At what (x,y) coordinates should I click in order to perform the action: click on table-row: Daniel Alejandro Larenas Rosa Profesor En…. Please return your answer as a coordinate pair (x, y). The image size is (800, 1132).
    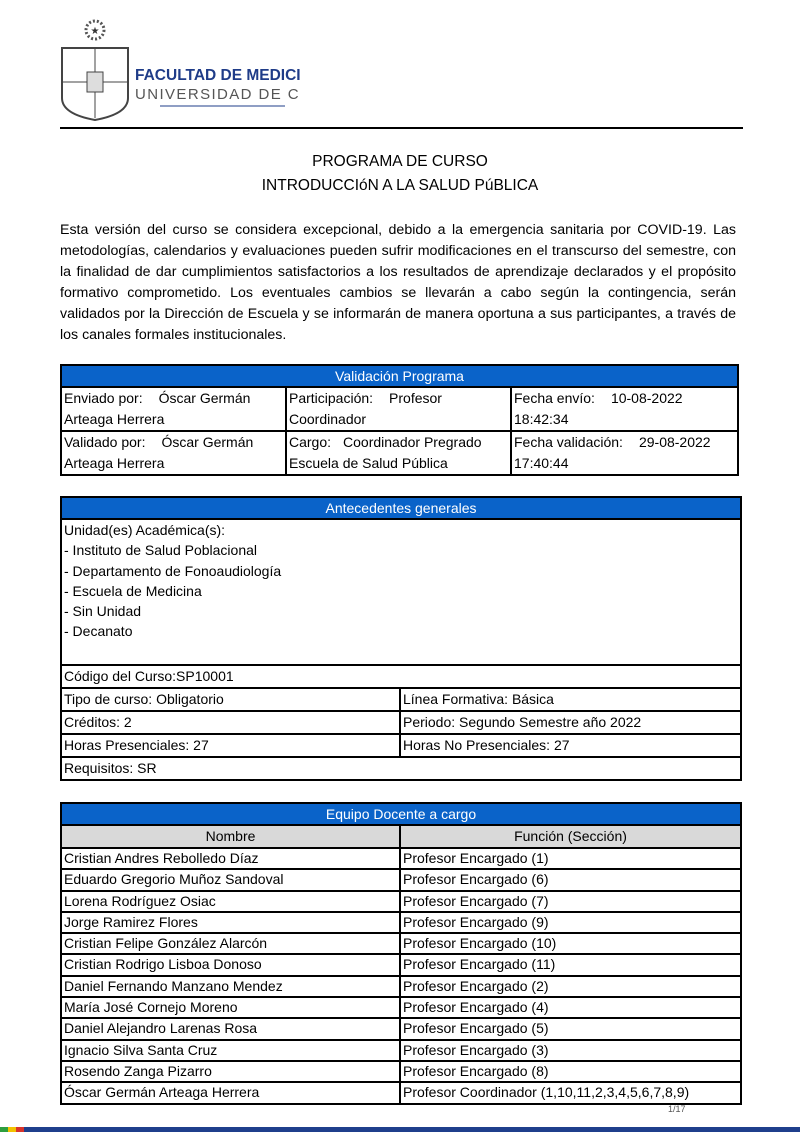
    Looking at the image, I should click on (401, 1029).